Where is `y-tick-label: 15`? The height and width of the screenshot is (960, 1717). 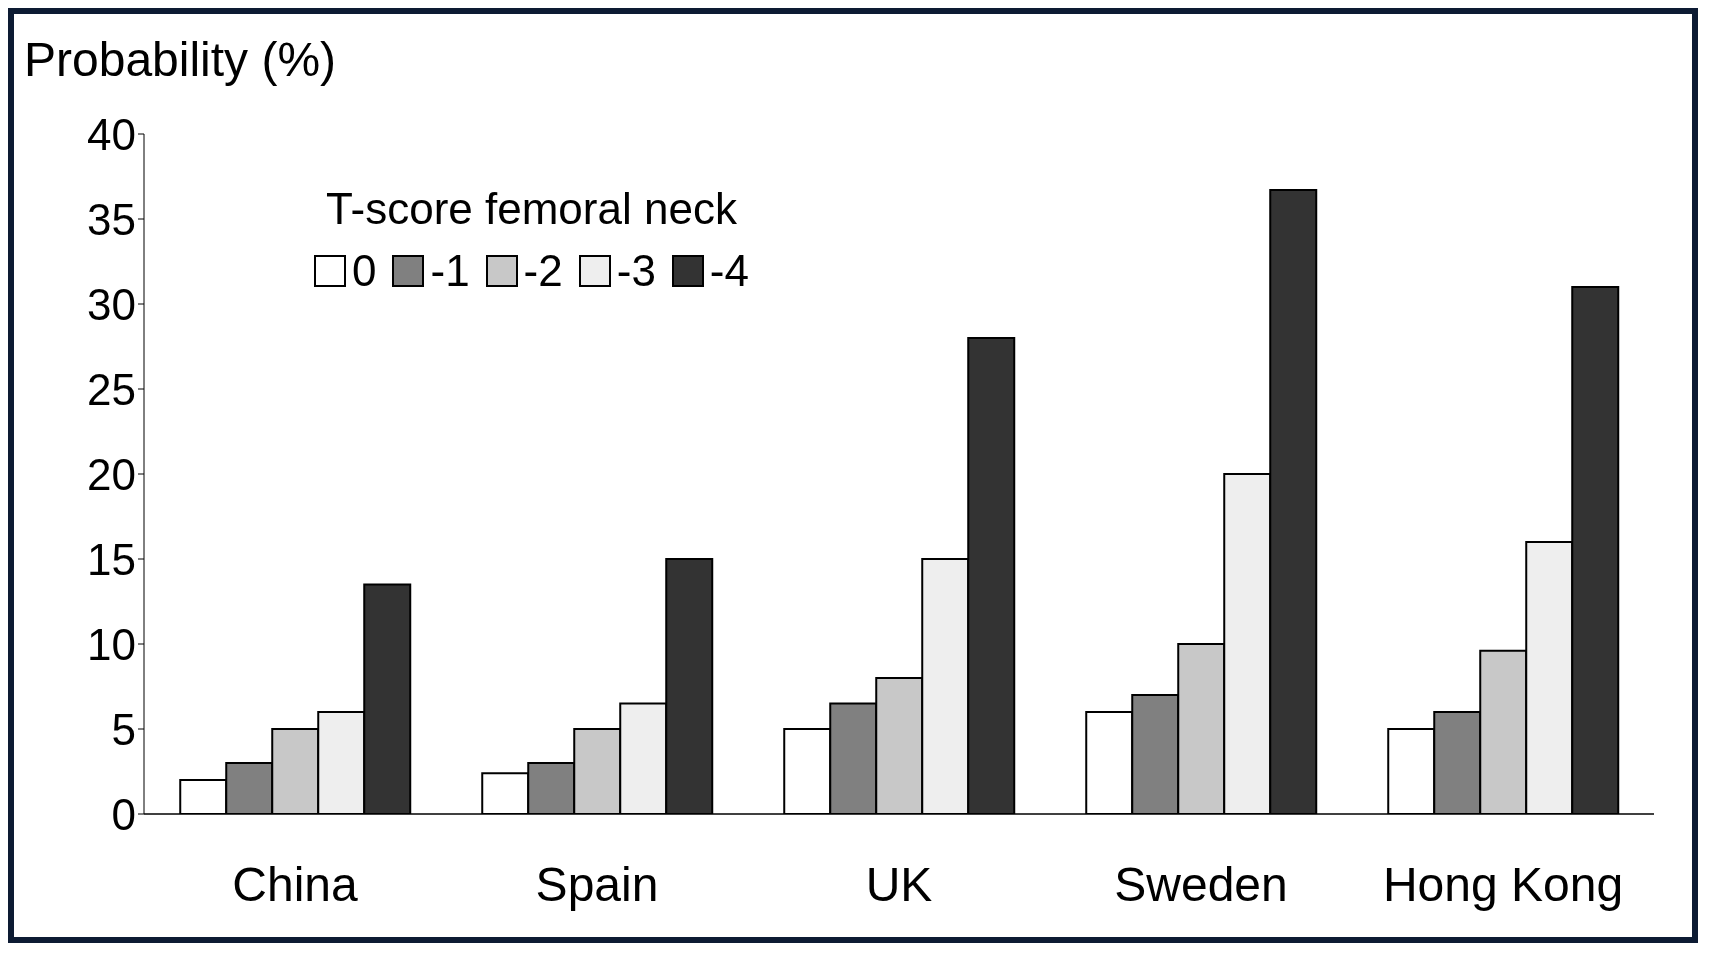 y-tick-label: 15 is located at coordinates (111, 559).